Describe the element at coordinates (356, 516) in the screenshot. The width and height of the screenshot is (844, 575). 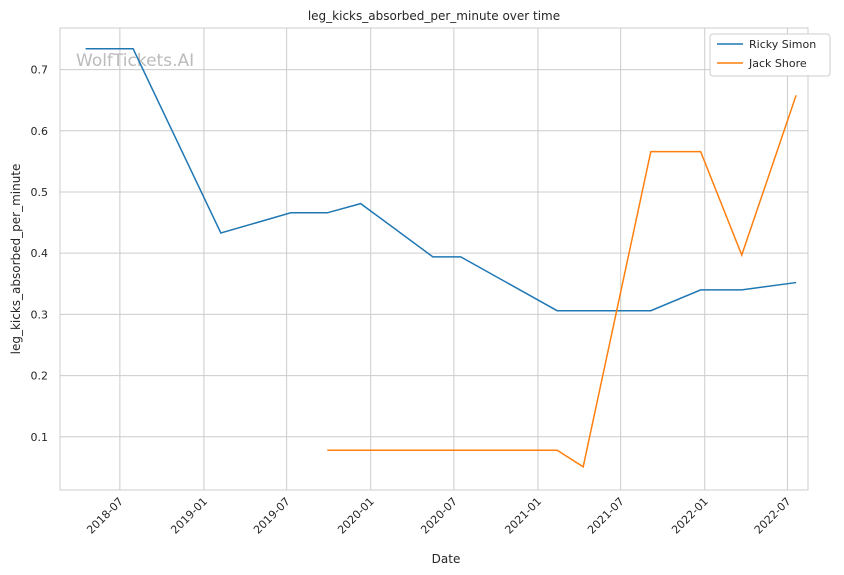
I see `x-tick-label: 2020-01` at that location.